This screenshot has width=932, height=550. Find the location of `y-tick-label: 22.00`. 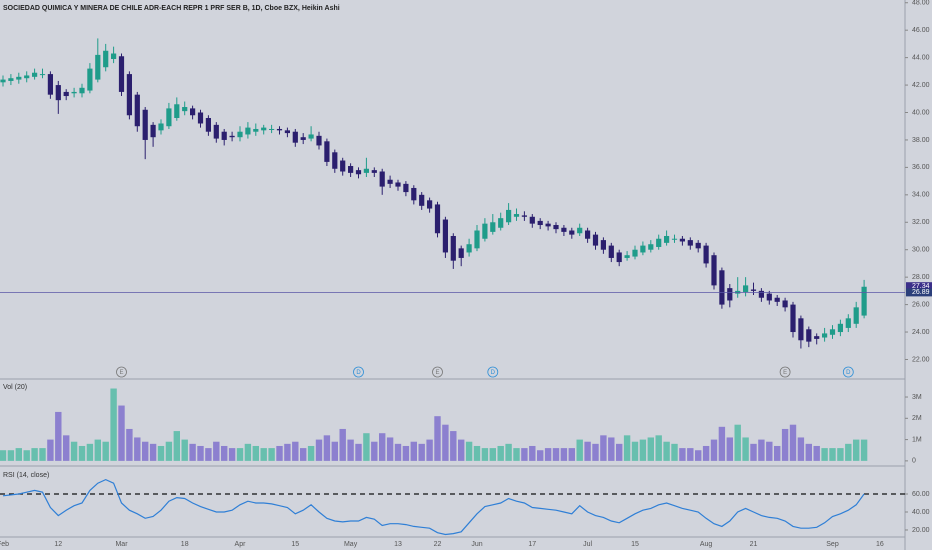

y-tick-label: 22.00 is located at coordinates (921, 359).